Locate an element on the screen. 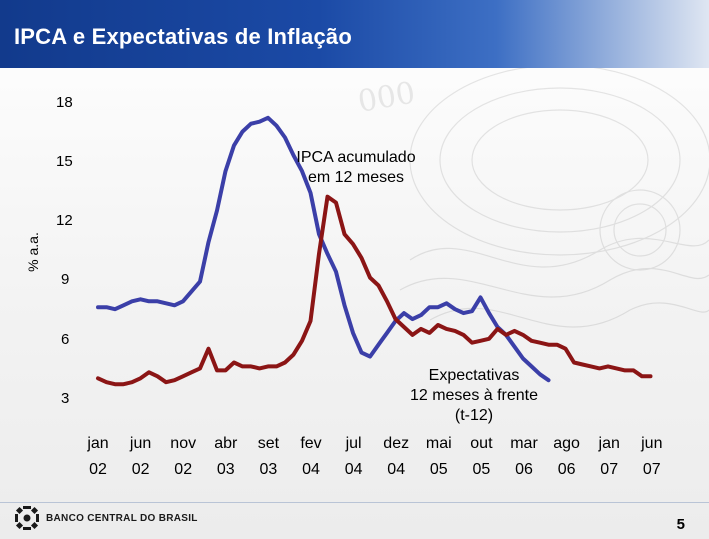 The height and width of the screenshot is (539, 709). expectations-annotation-line-2: 12 meses à frente is located at coordinates (474, 395).